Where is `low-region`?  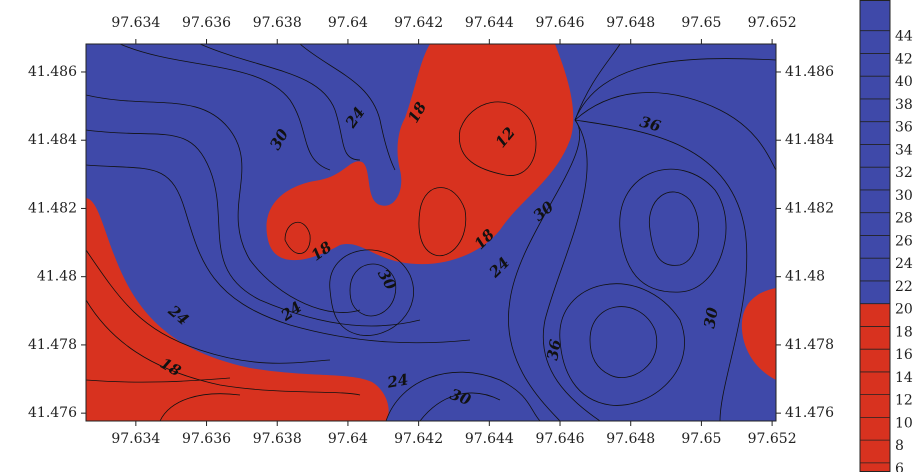 low-region is located at coordinates (758, 334).